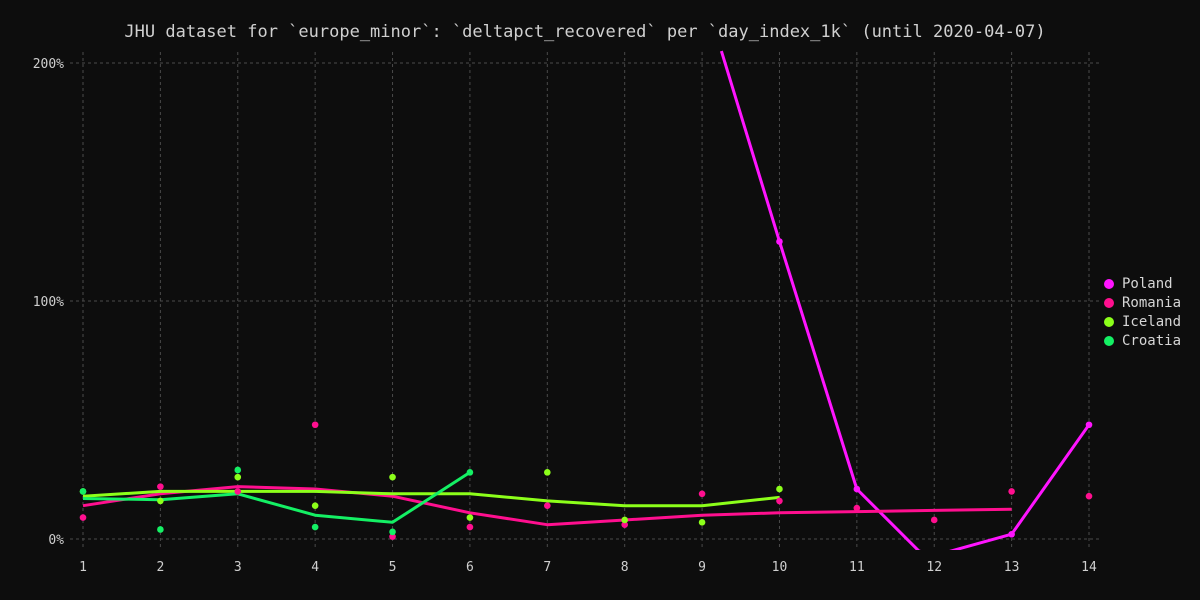  What do you see at coordinates (56, 540) in the screenshot?
I see `y-tick-label: 0%` at bounding box center [56, 540].